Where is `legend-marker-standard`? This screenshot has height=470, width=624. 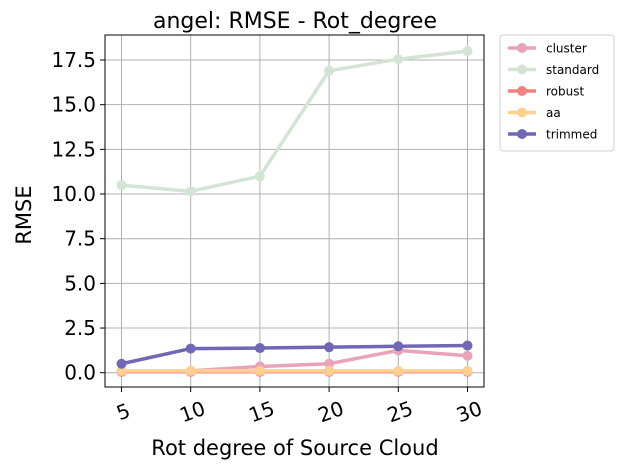
legend-marker-standard is located at coordinates (522, 69).